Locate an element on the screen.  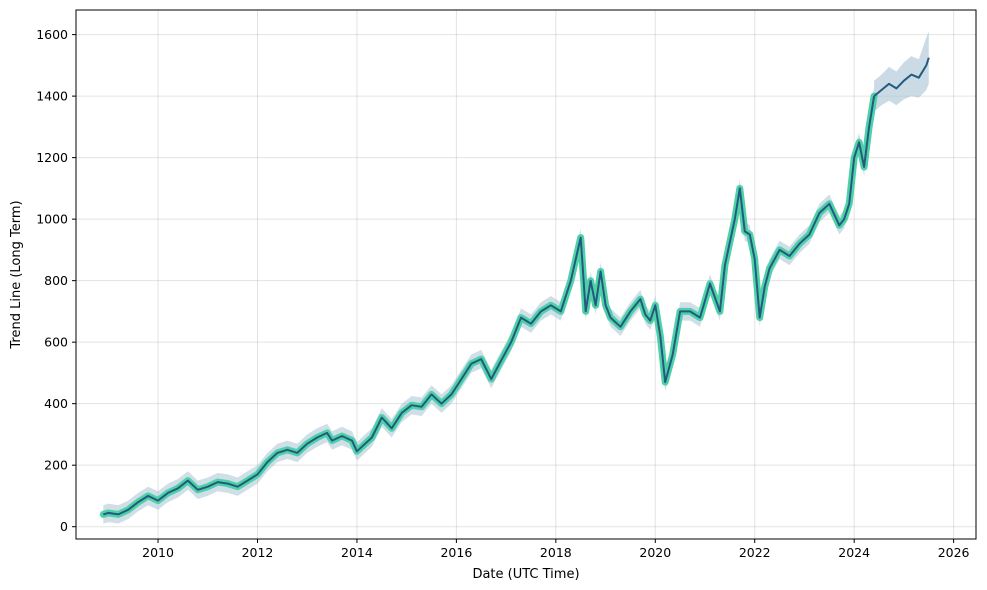
y-tick-label: 800 is located at coordinates (56, 280).